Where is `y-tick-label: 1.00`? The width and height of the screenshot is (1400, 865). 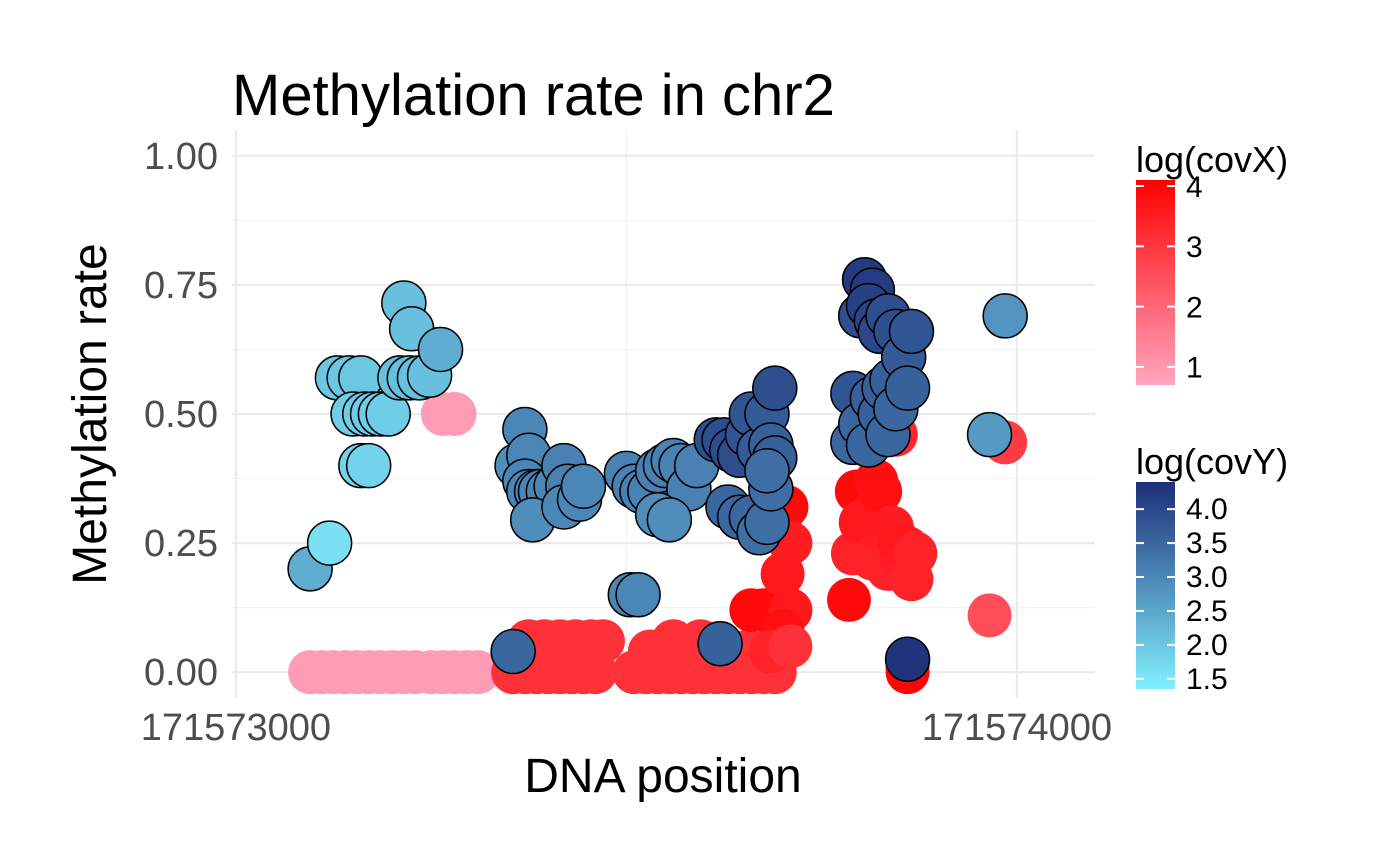 y-tick-label: 1.00 is located at coordinates (181, 157).